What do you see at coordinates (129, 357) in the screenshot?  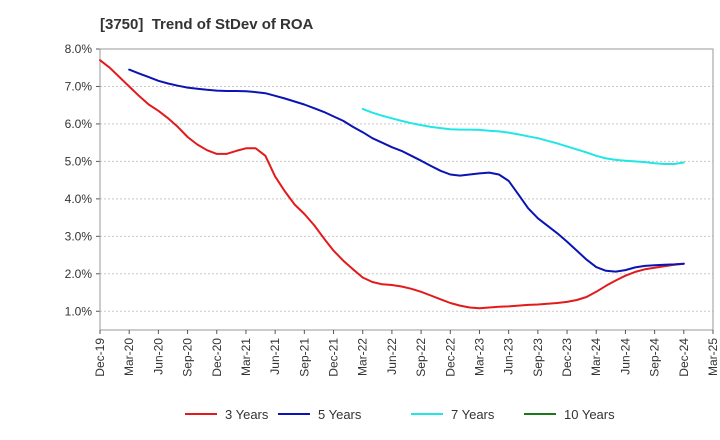 I see `x-tick-label: Mar-20` at bounding box center [129, 357].